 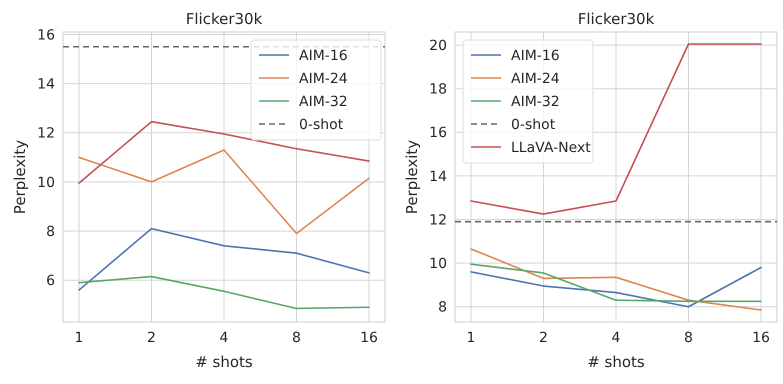 I want to click on y-tick-label: 6, so click(x=51, y=281).